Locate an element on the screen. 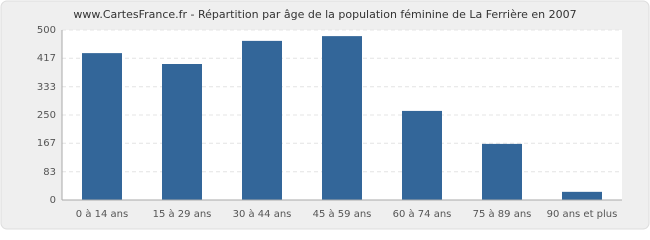 The width and height of the screenshot is (650, 240). y-tick-label: 500 is located at coordinates (46, 30).